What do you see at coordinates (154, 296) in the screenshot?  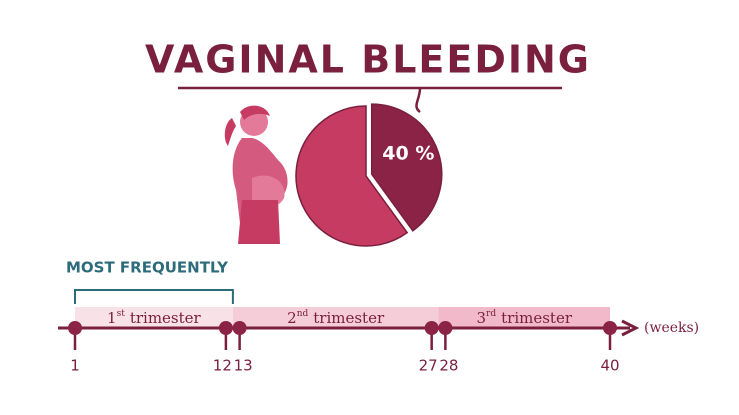 I see `bracket` at bounding box center [154, 296].